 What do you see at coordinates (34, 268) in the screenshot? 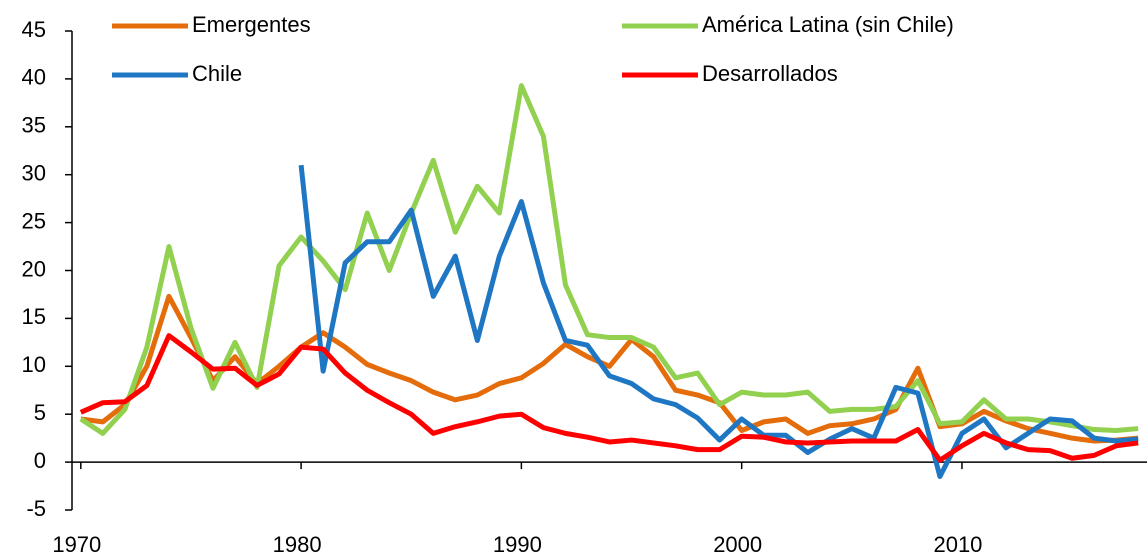
I see `y-tick-label: 20` at bounding box center [34, 268].